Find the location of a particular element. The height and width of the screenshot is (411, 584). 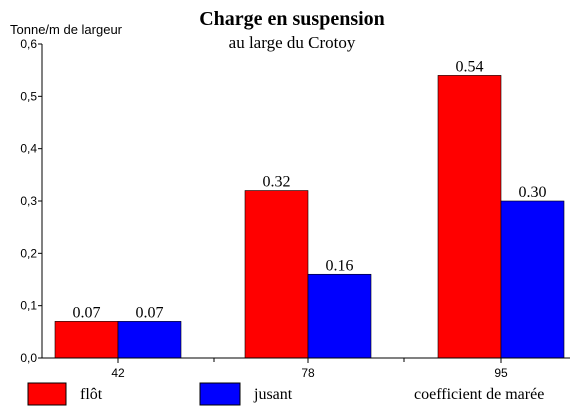

data-label-jusant-42: 0.07 is located at coordinates (150, 312).